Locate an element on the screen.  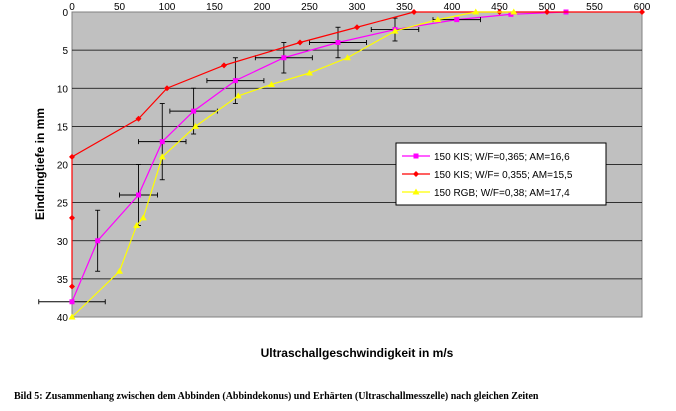
x-axis-title: Ultraschallgeschwindigkeit in m/s is located at coordinates (357, 353).